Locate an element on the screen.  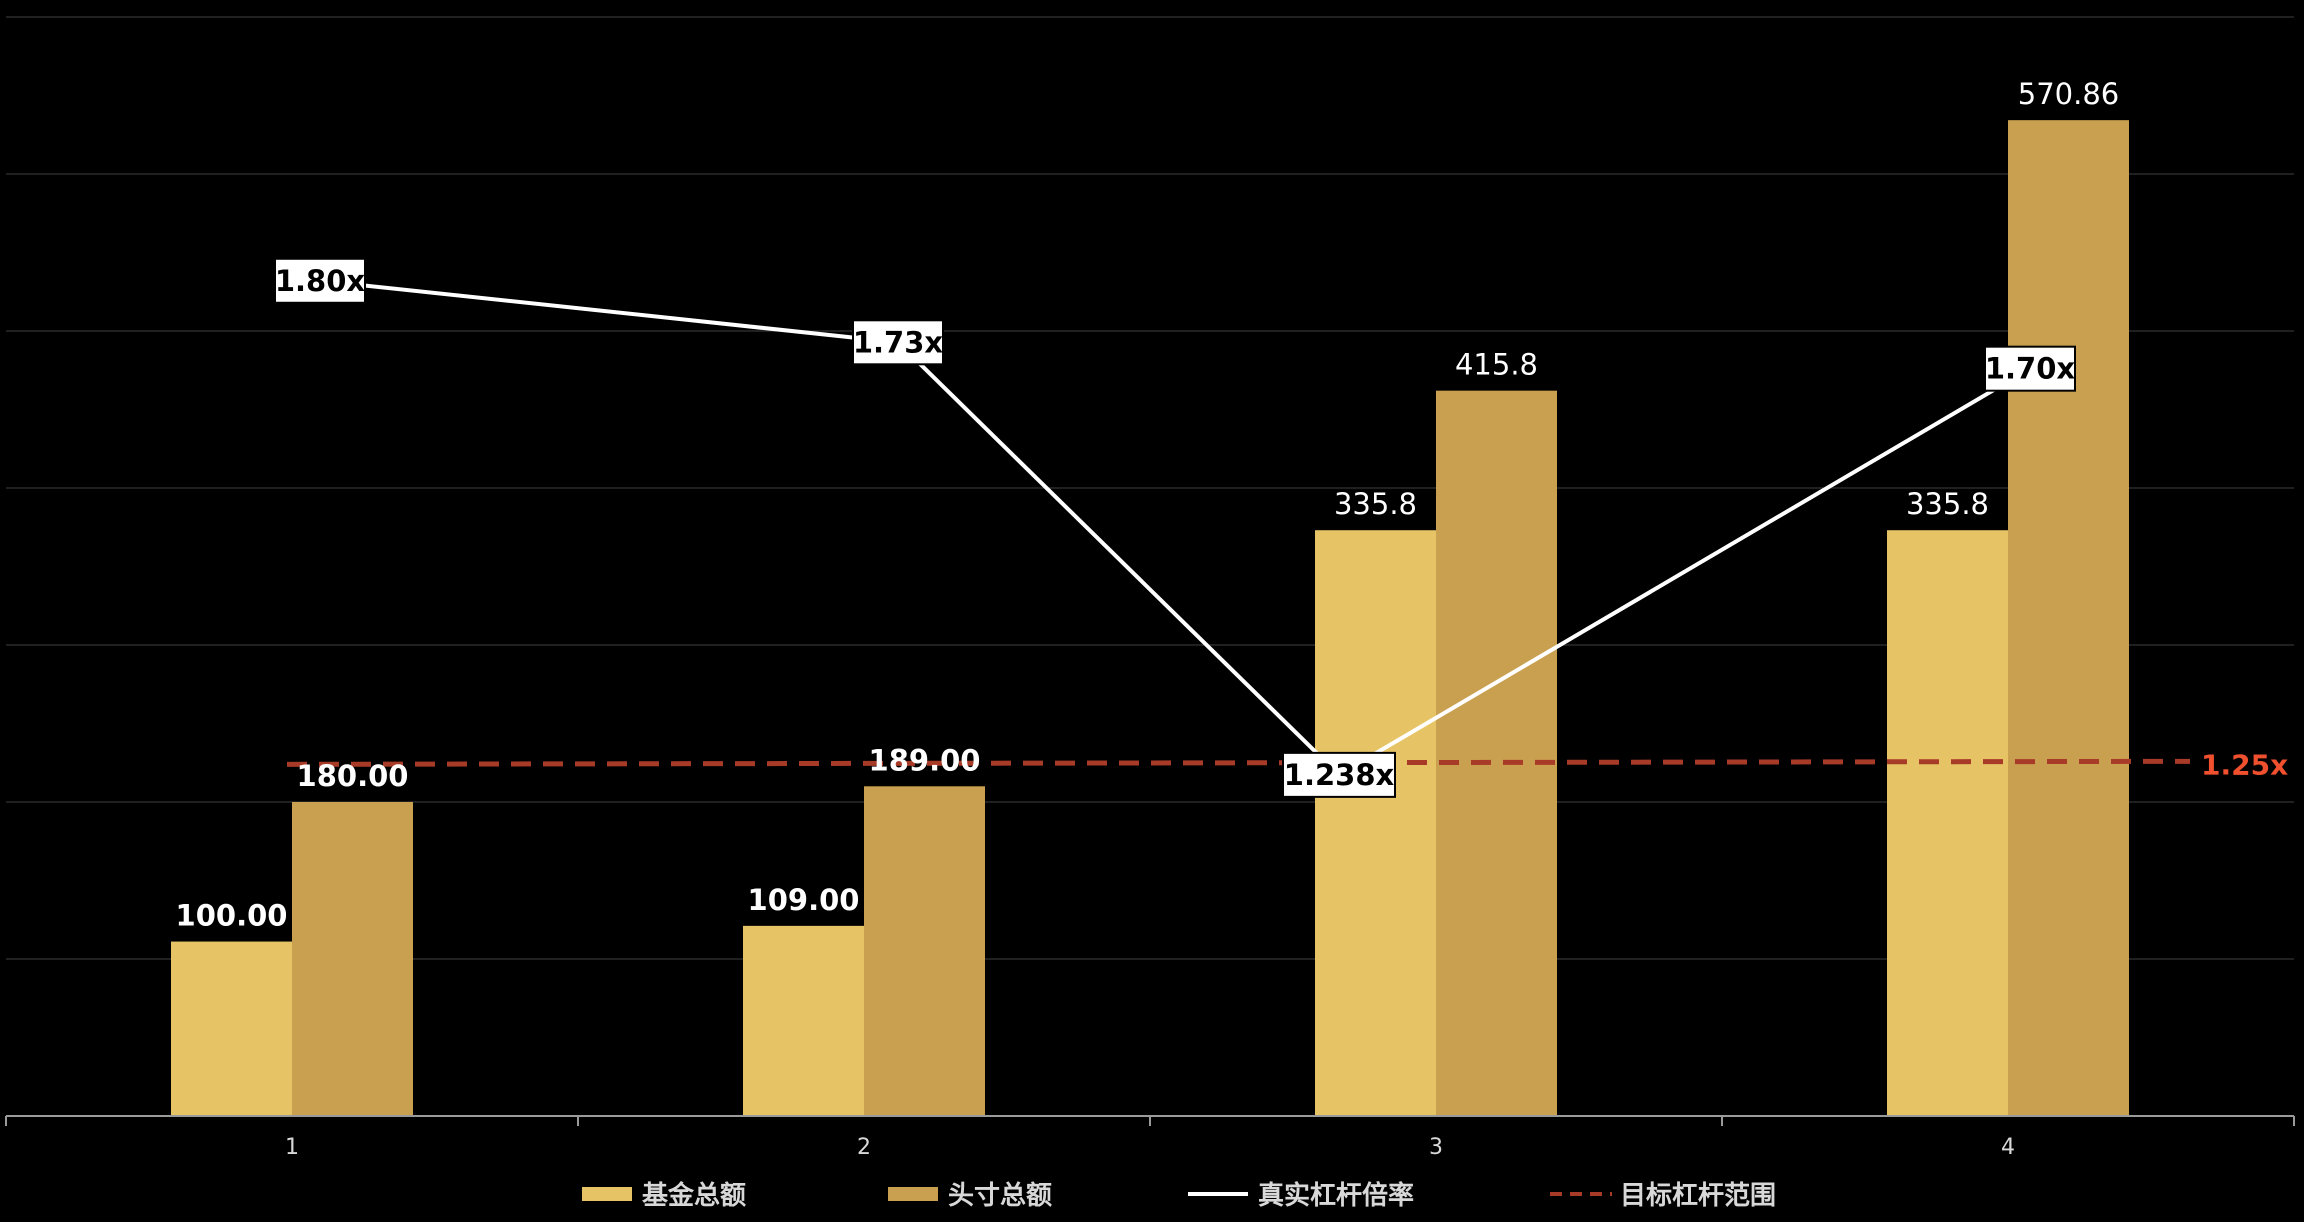
legend-label: 头寸总额 is located at coordinates (1000, 1196).